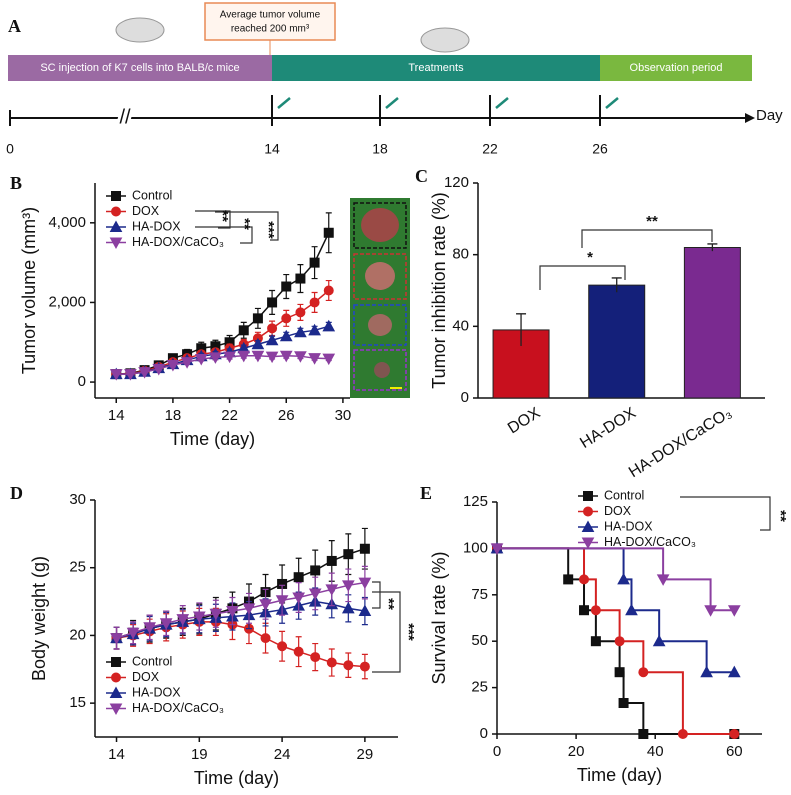 This screenshot has height=795, width=791. I want to click on x-tick-label: 0, so click(497, 751).